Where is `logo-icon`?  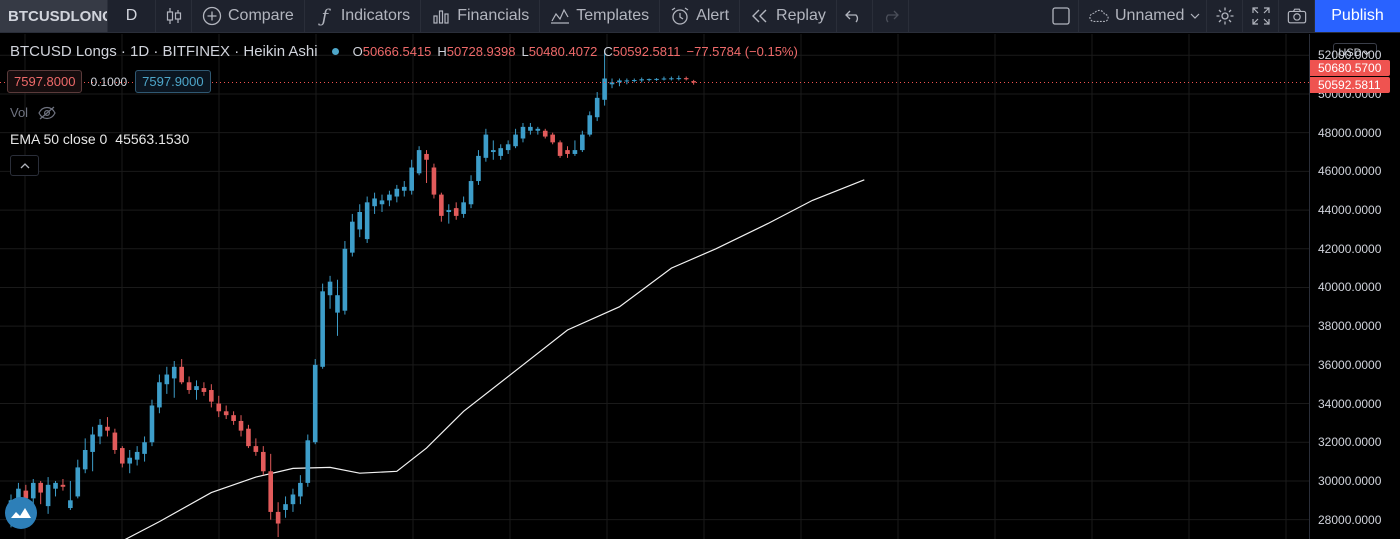 logo-icon is located at coordinates (21, 513).